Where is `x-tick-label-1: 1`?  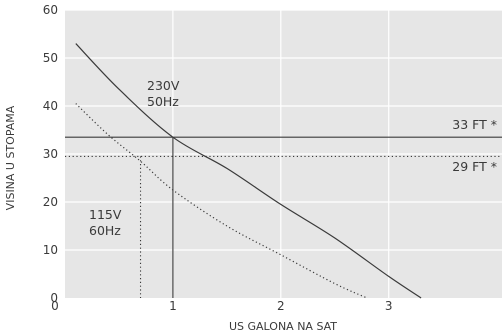
x-tick-label-1: 1 is located at coordinates (173, 306).